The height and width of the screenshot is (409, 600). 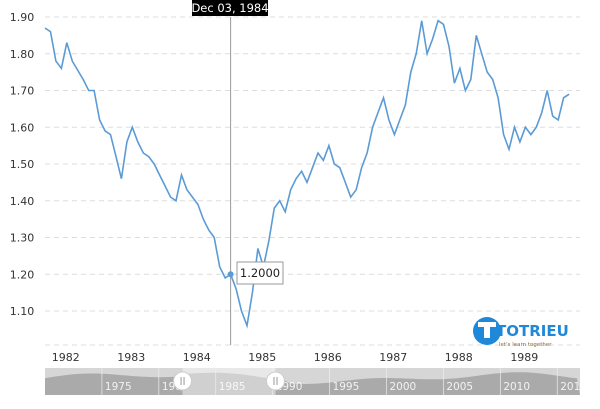 I want to click on y-tick-label: 1.20, so click(x=22, y=274).